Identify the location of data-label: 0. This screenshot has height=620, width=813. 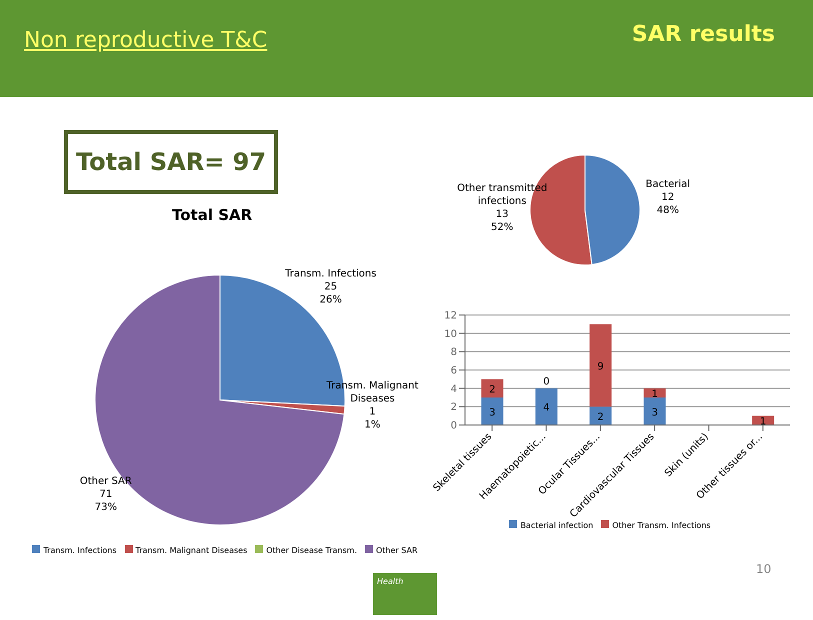
(546, 382).